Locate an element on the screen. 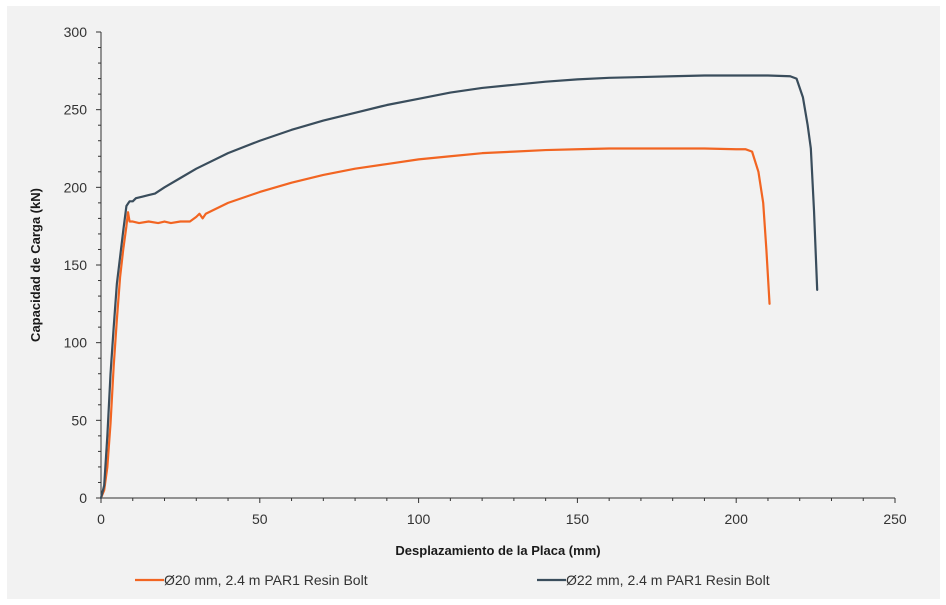  y-tick-label: 50 is located at coordinates (79, 420).